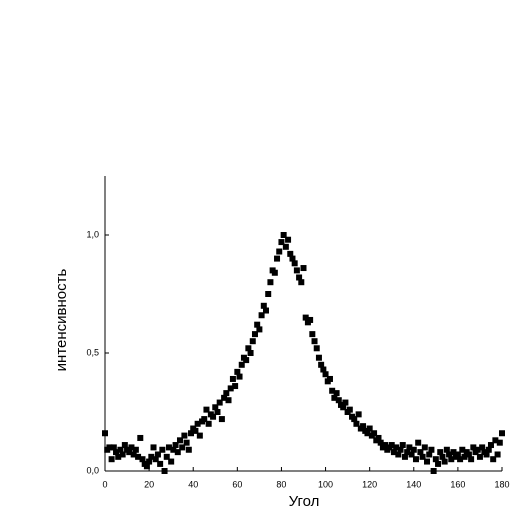 This screenshot has height=519, width=519. I want to click on x-tick-label: 20, so click(149, 484).